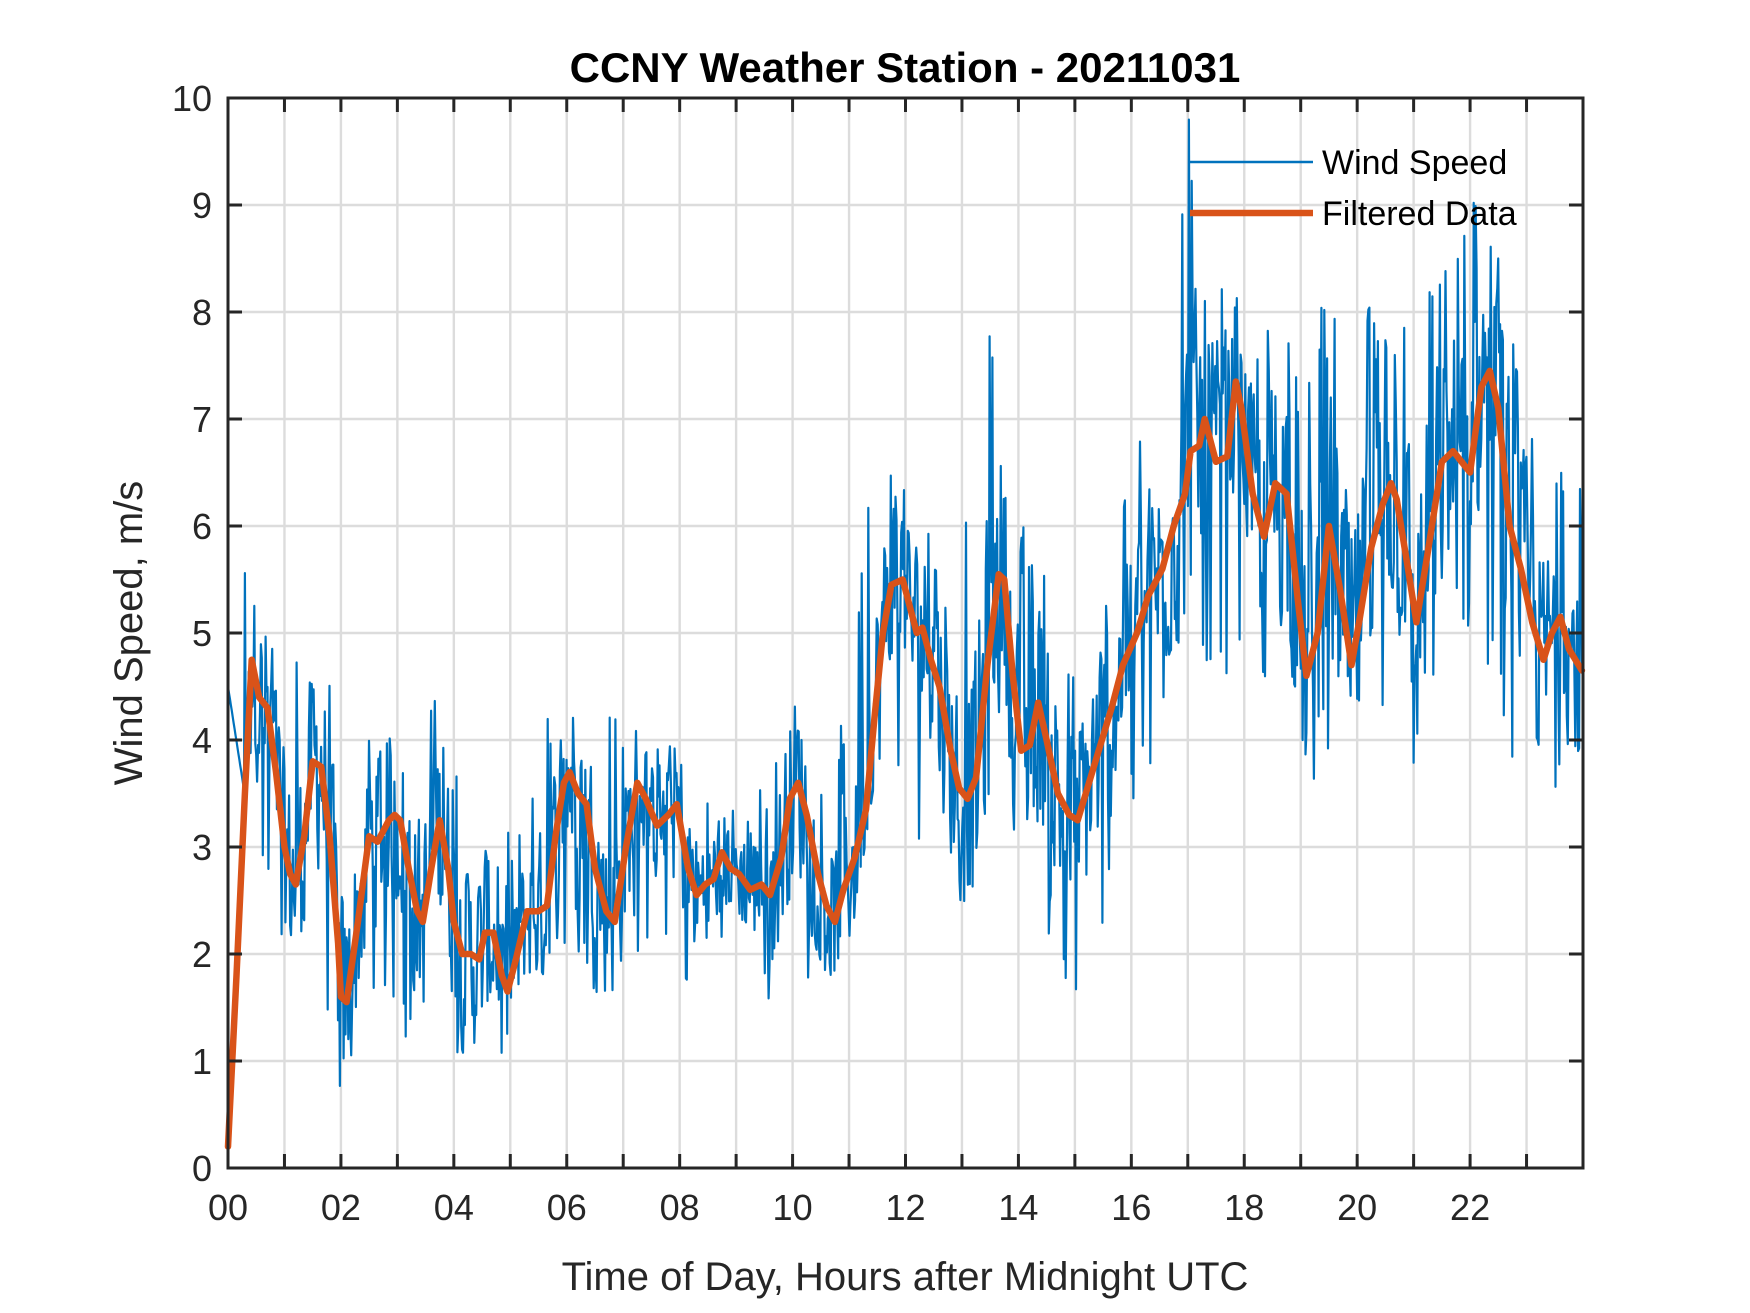  I want to click on x-tick-label: 20, so click(1357, 1207).